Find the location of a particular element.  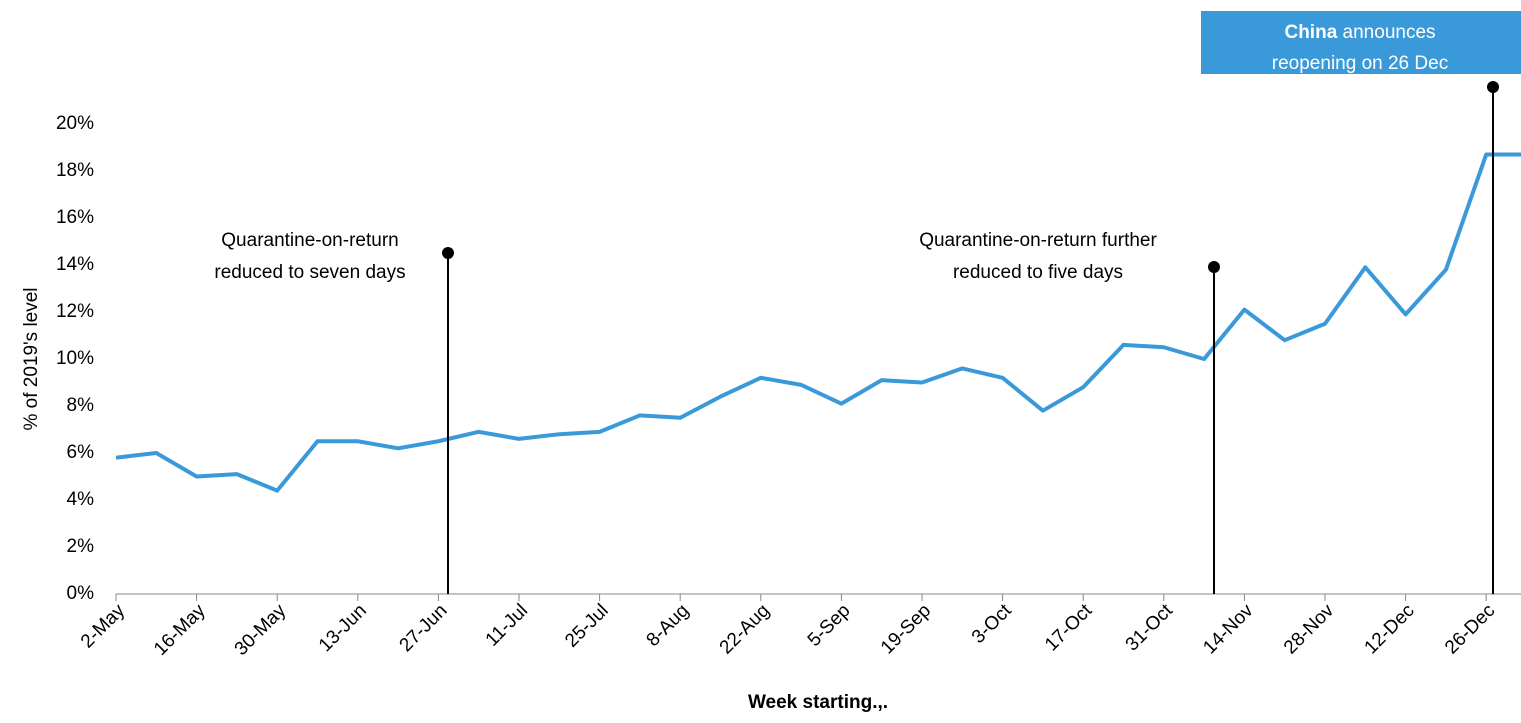

x-tick-label: 25-Jul is located at coordinates (586, 625).